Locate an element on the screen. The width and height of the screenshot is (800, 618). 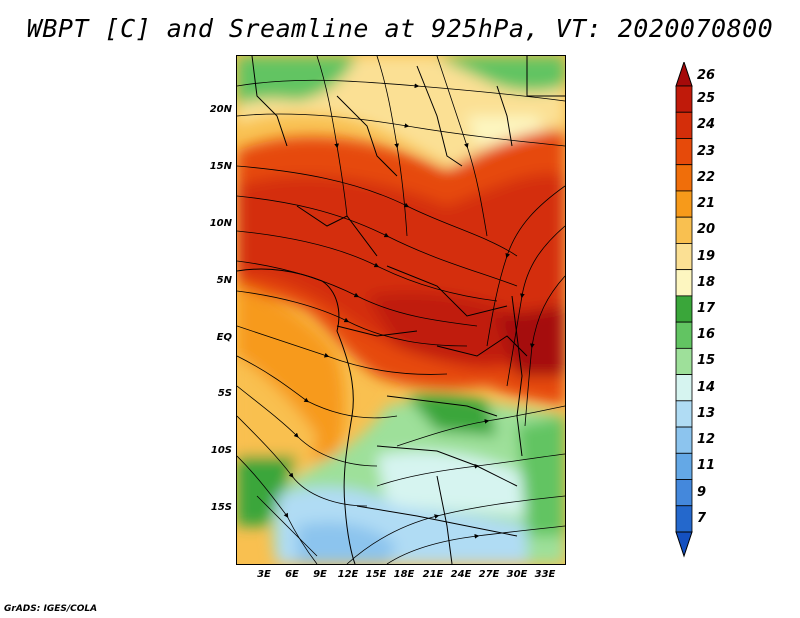
lat-label-10s: 10S is located at coordinates (221, 450).